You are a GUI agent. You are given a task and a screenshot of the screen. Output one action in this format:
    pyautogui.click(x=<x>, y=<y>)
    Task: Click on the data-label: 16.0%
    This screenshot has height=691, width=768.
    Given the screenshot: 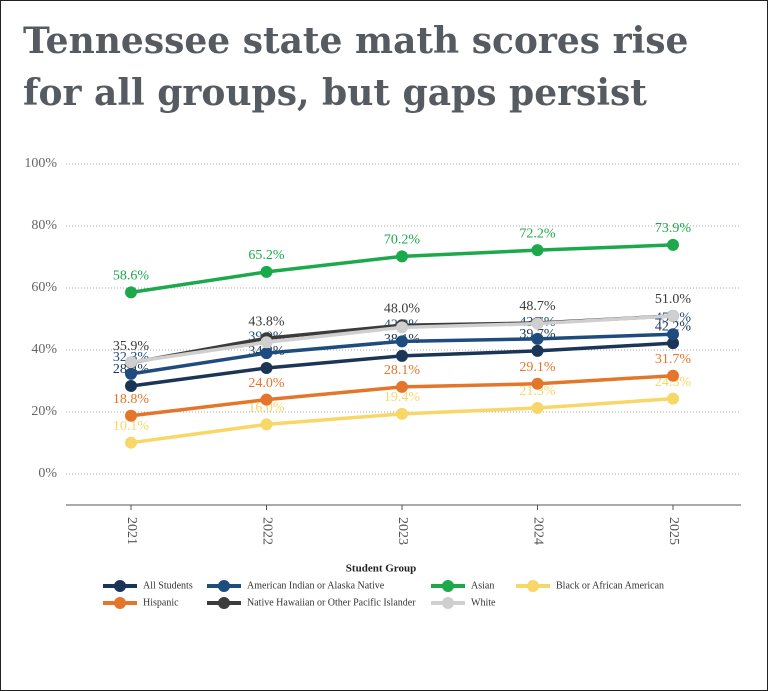 What is the action you would take?
    pyautogui.click(x=266, y=408)
    